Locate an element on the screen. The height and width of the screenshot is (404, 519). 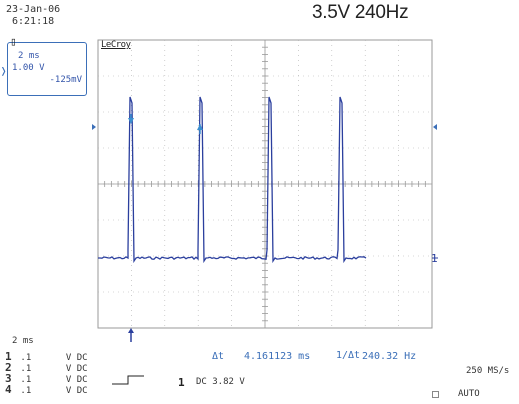
delta-t-label: Δt is located at coordinates (218, 356).